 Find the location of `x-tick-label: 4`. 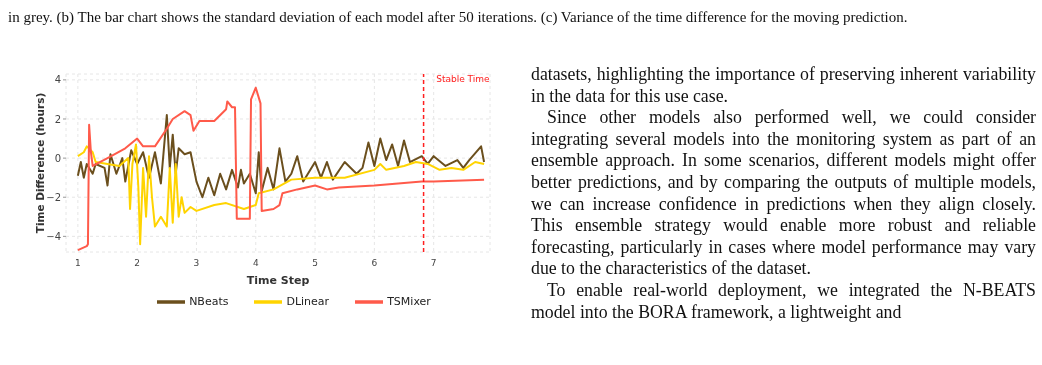

x-tick-label: 4 is located at coordinates (255, 263).